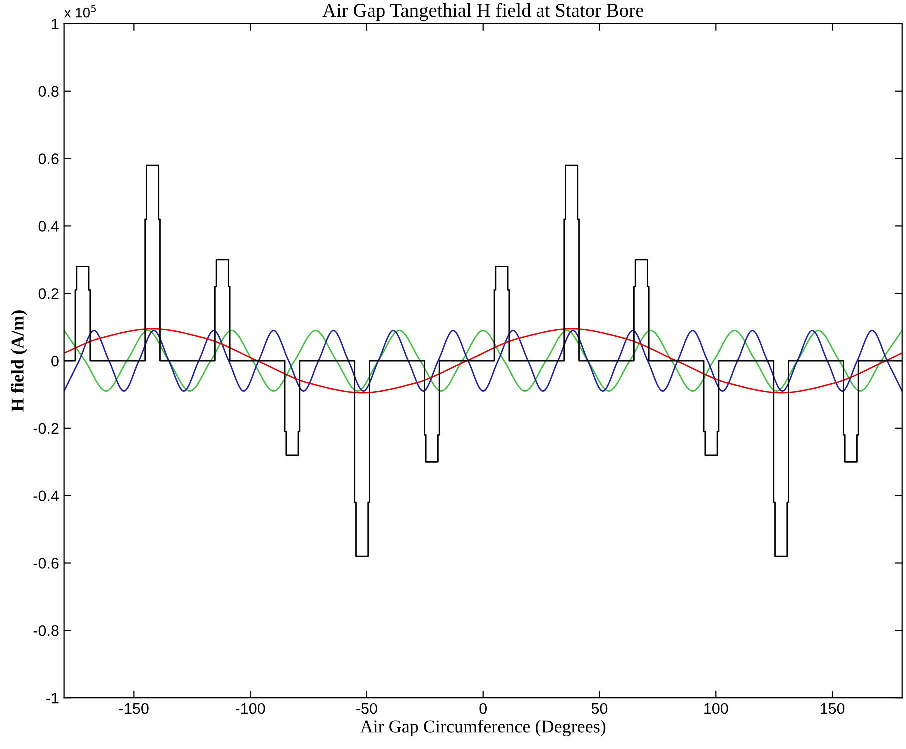  I want to click on x-tick-label: 150, so click(832, 708).